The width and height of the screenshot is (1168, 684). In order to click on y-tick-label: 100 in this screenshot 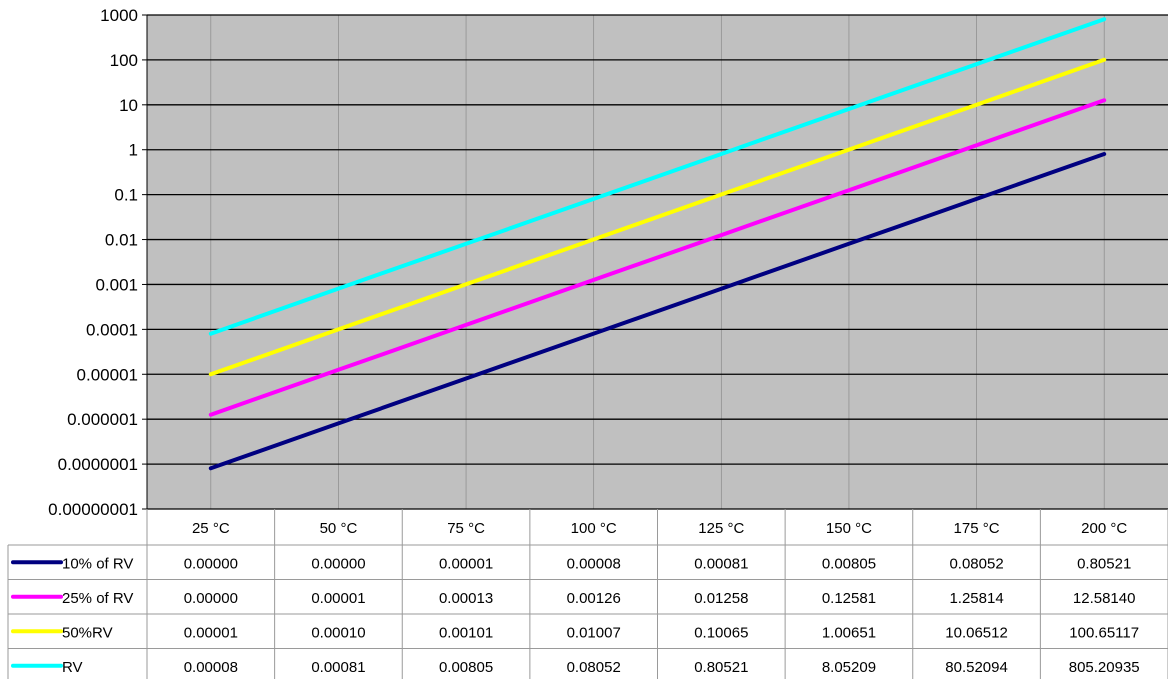, I will do `click(124, 60)`.